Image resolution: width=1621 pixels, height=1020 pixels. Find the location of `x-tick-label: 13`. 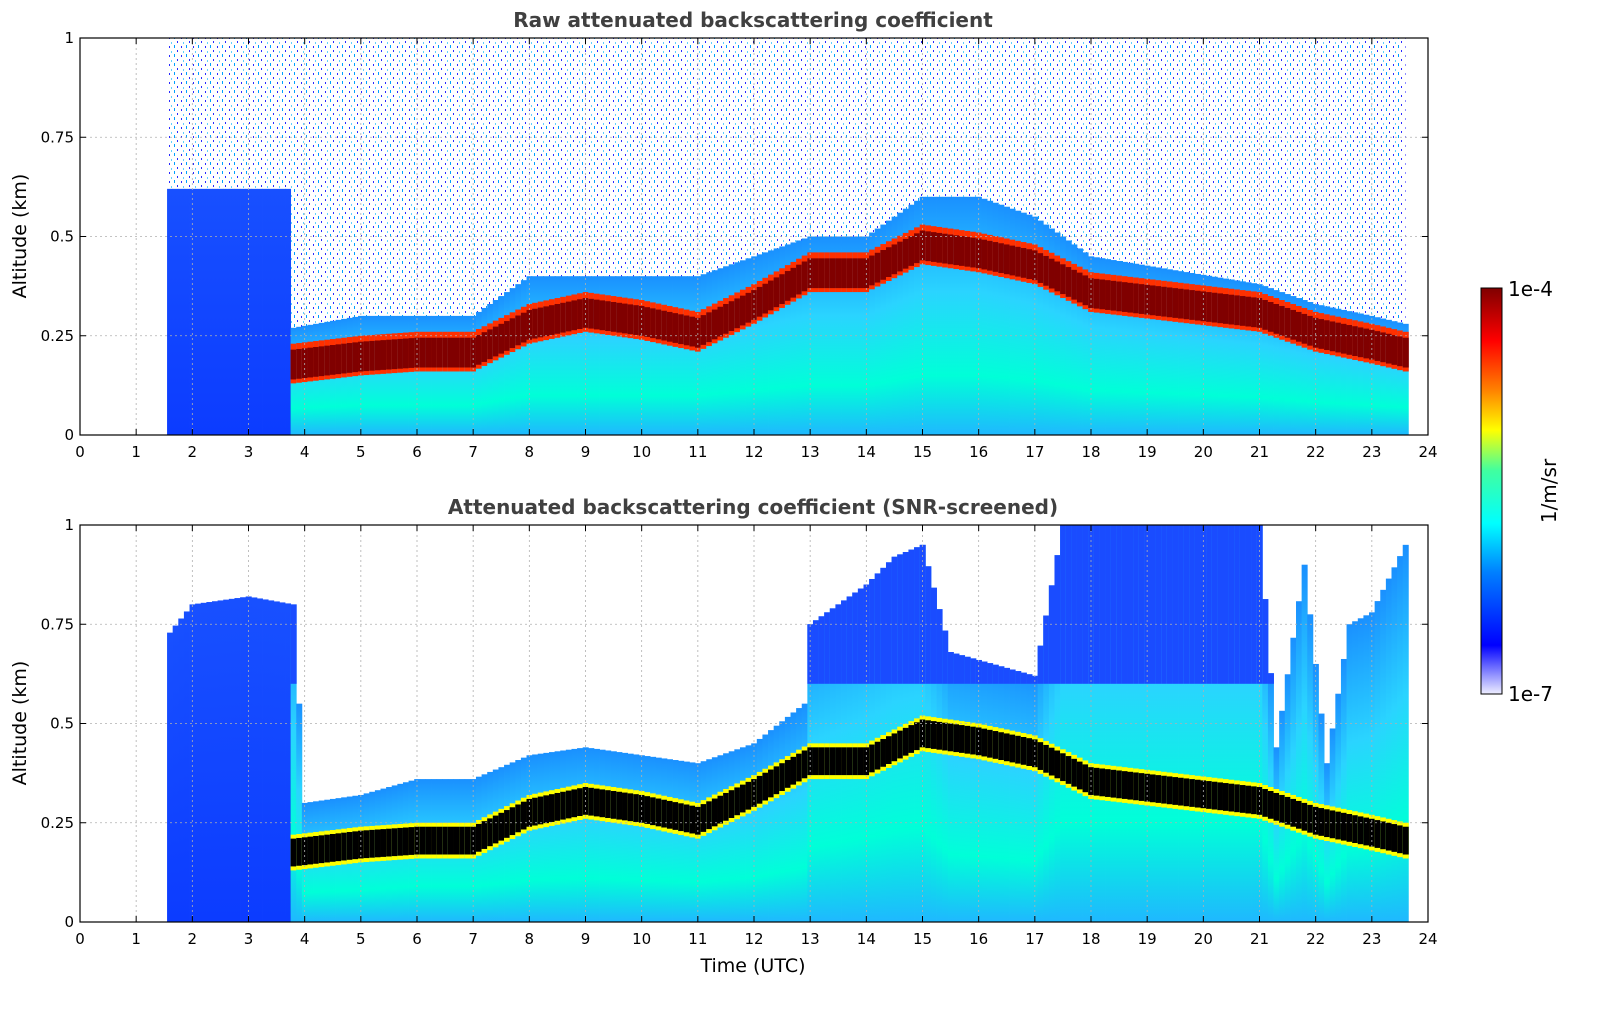

x-tick-label: 13 is located at coordinates (810, 452).